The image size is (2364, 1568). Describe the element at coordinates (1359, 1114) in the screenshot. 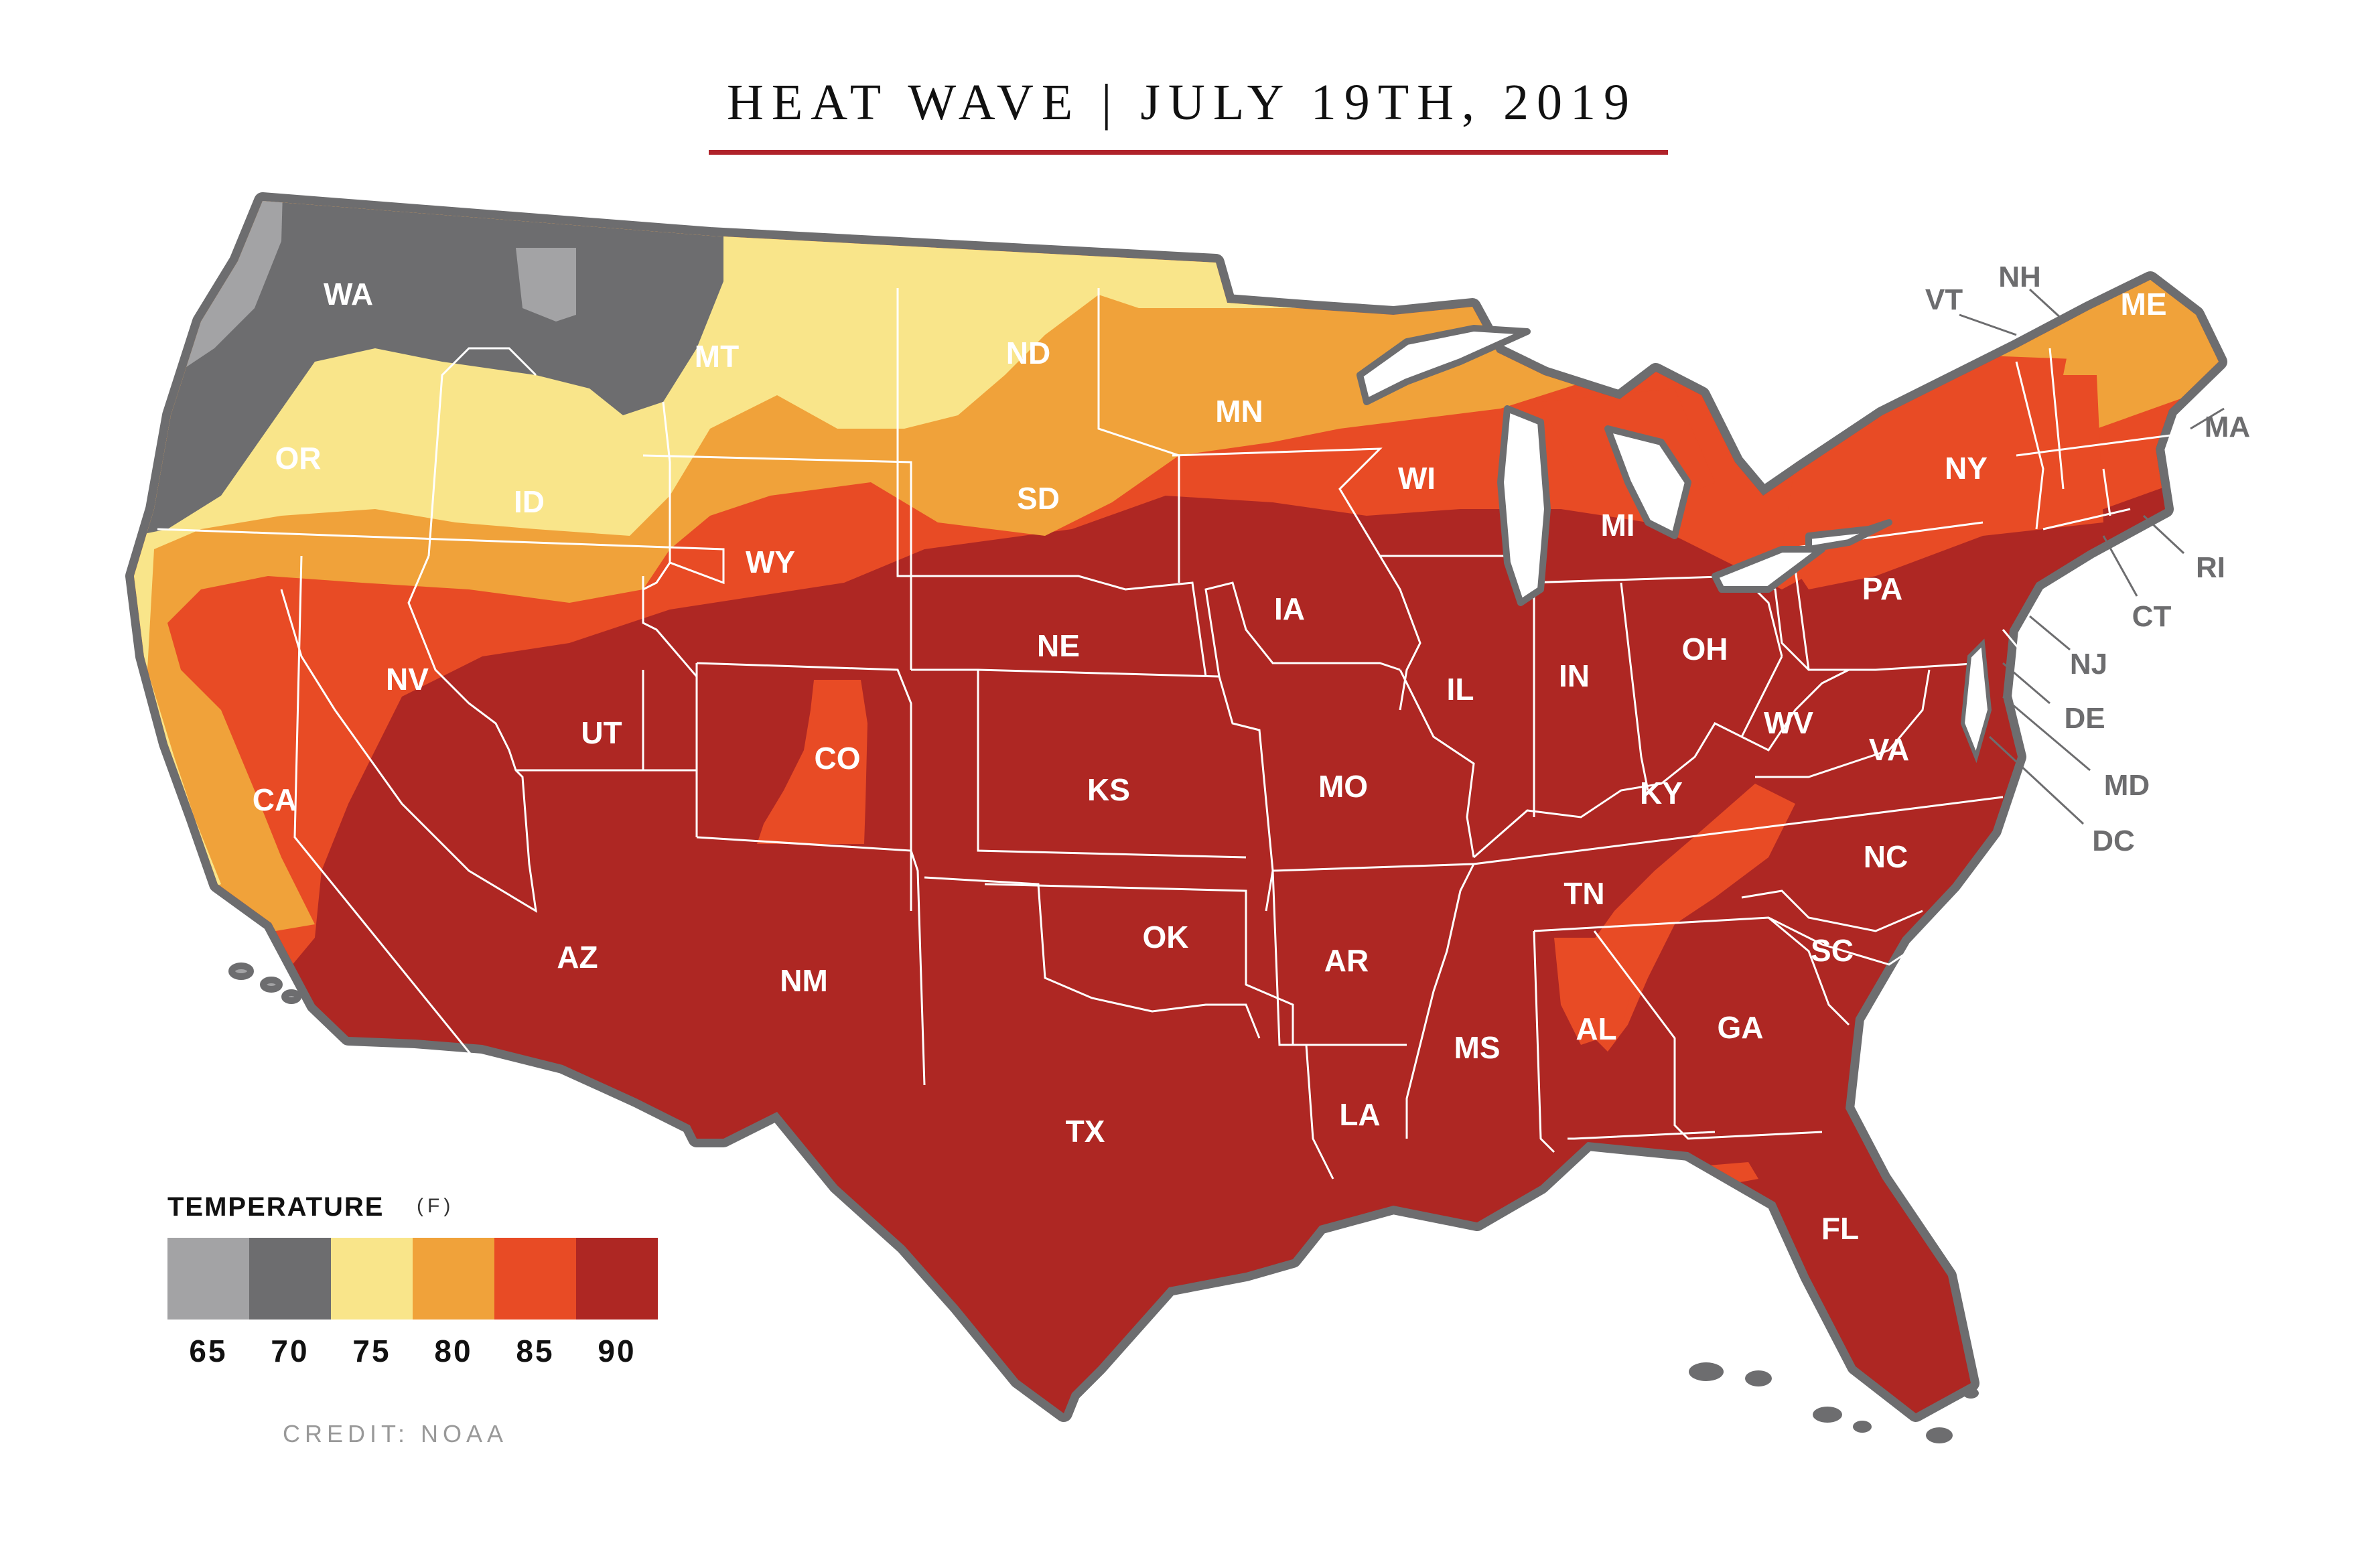

I see `state-label-la: LA` at that location.